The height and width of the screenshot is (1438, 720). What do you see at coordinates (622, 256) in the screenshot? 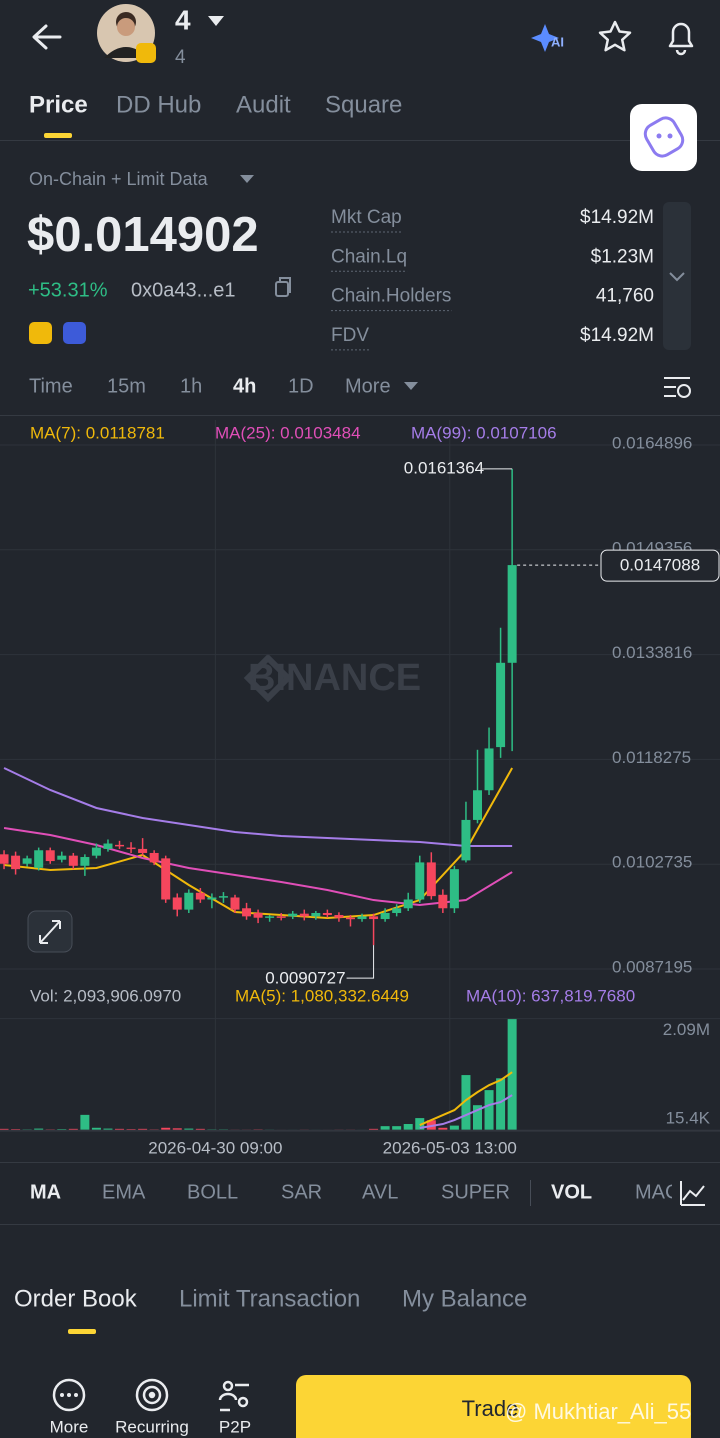
I see `stat-value: $1.23M` at bounding box center [622, 256].